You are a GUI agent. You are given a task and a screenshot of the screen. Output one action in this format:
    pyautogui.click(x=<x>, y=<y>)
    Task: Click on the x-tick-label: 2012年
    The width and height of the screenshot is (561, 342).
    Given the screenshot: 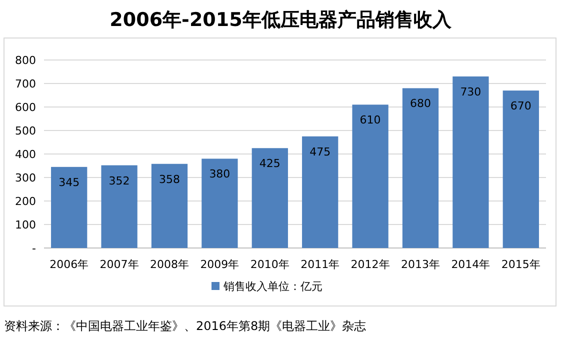 What is the action you would take?
    pyautogui.click(x=370, y=264)
    